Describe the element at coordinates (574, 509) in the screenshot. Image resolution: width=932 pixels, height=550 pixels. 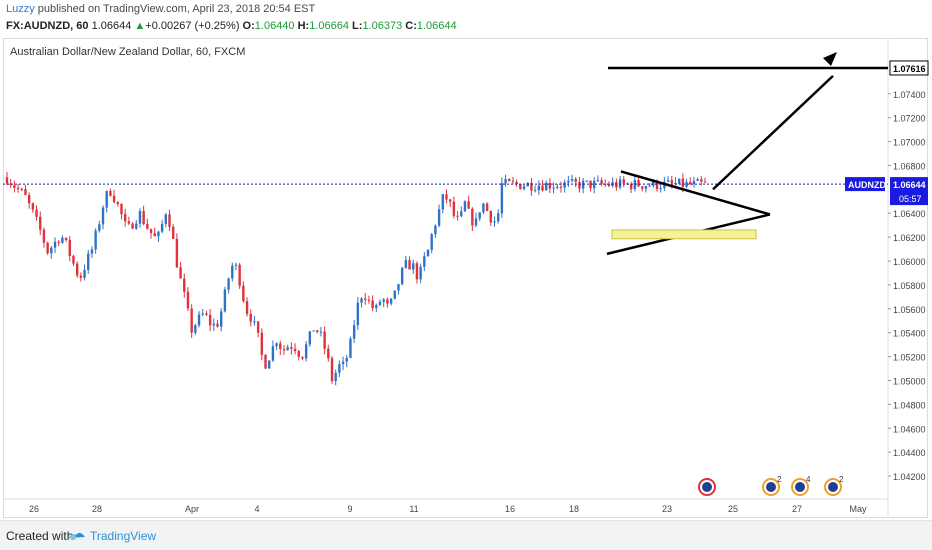
I see `x-tick-label: 18` at that location.